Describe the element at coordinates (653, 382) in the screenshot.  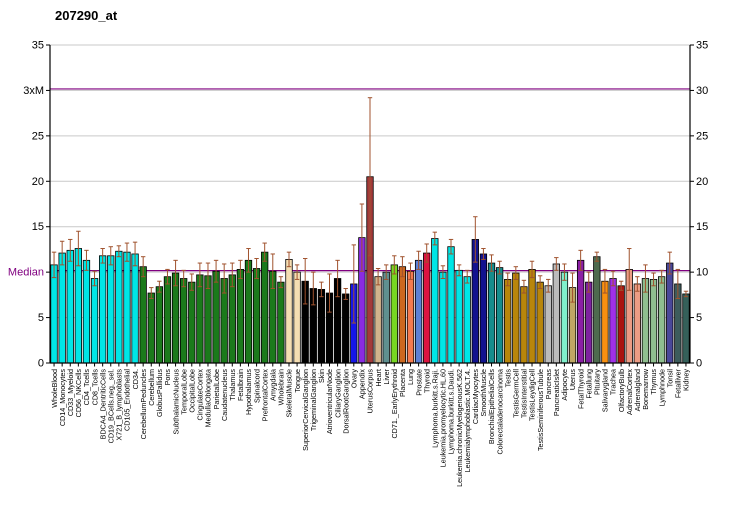
I see `x-tick-label: Thymus` at that location.